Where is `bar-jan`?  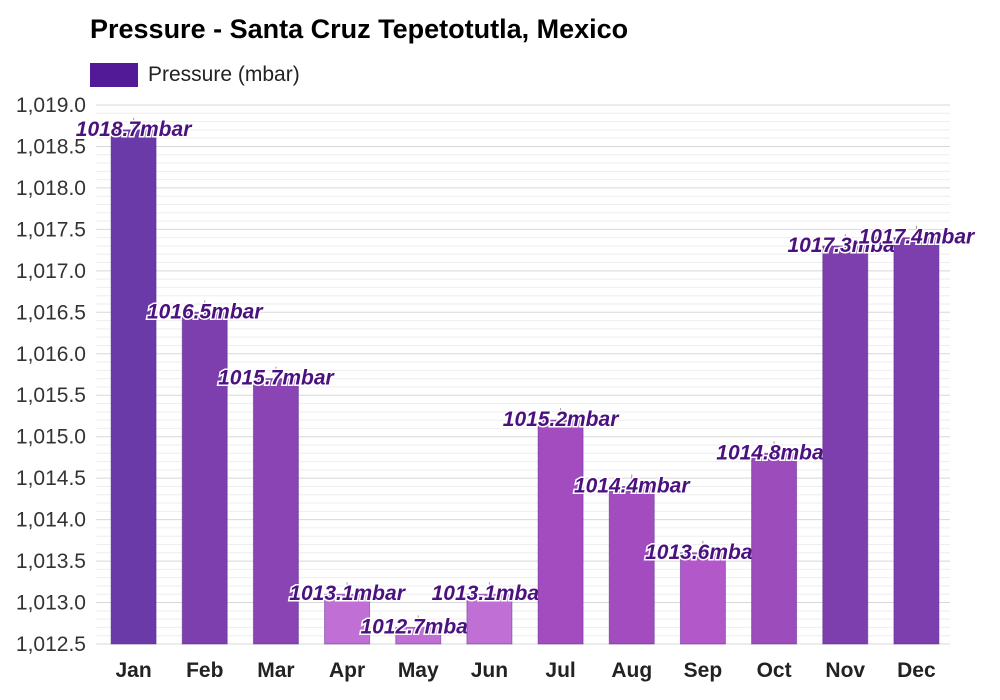
bar-jan is located at coordinates (133, 387).